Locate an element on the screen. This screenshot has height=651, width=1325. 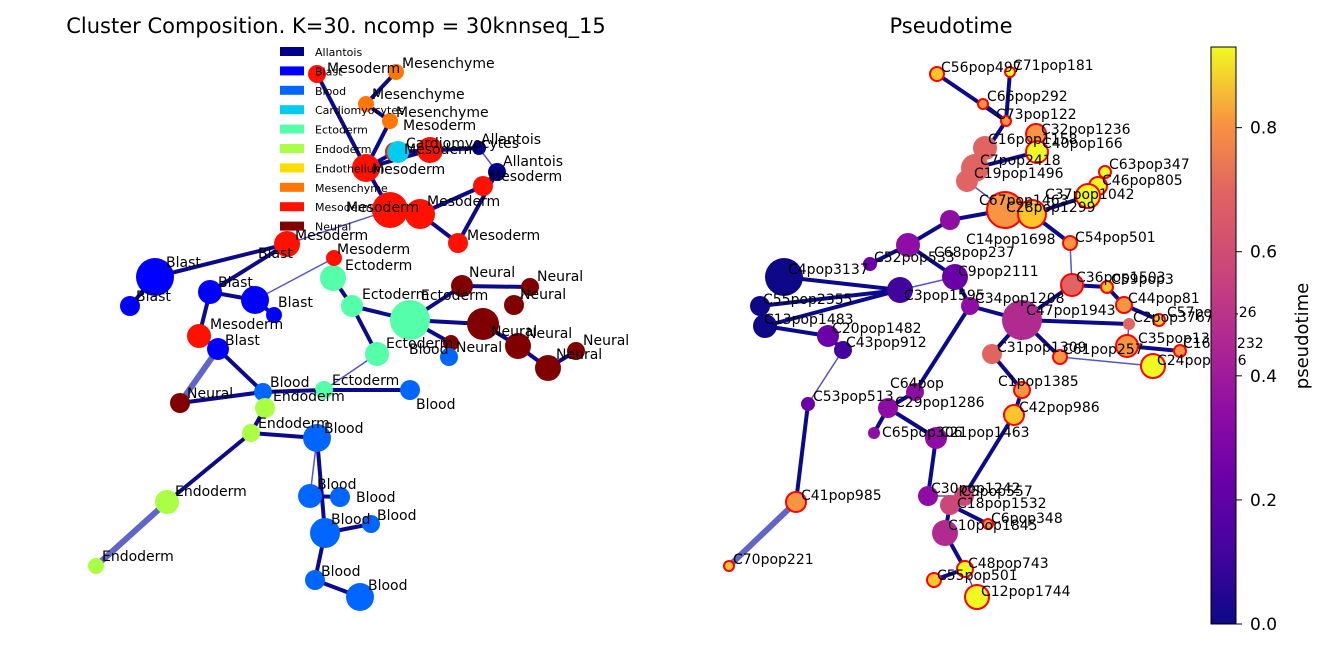
pseudotime-node-label: C59pop3 is located at coordinates (1142, 280).